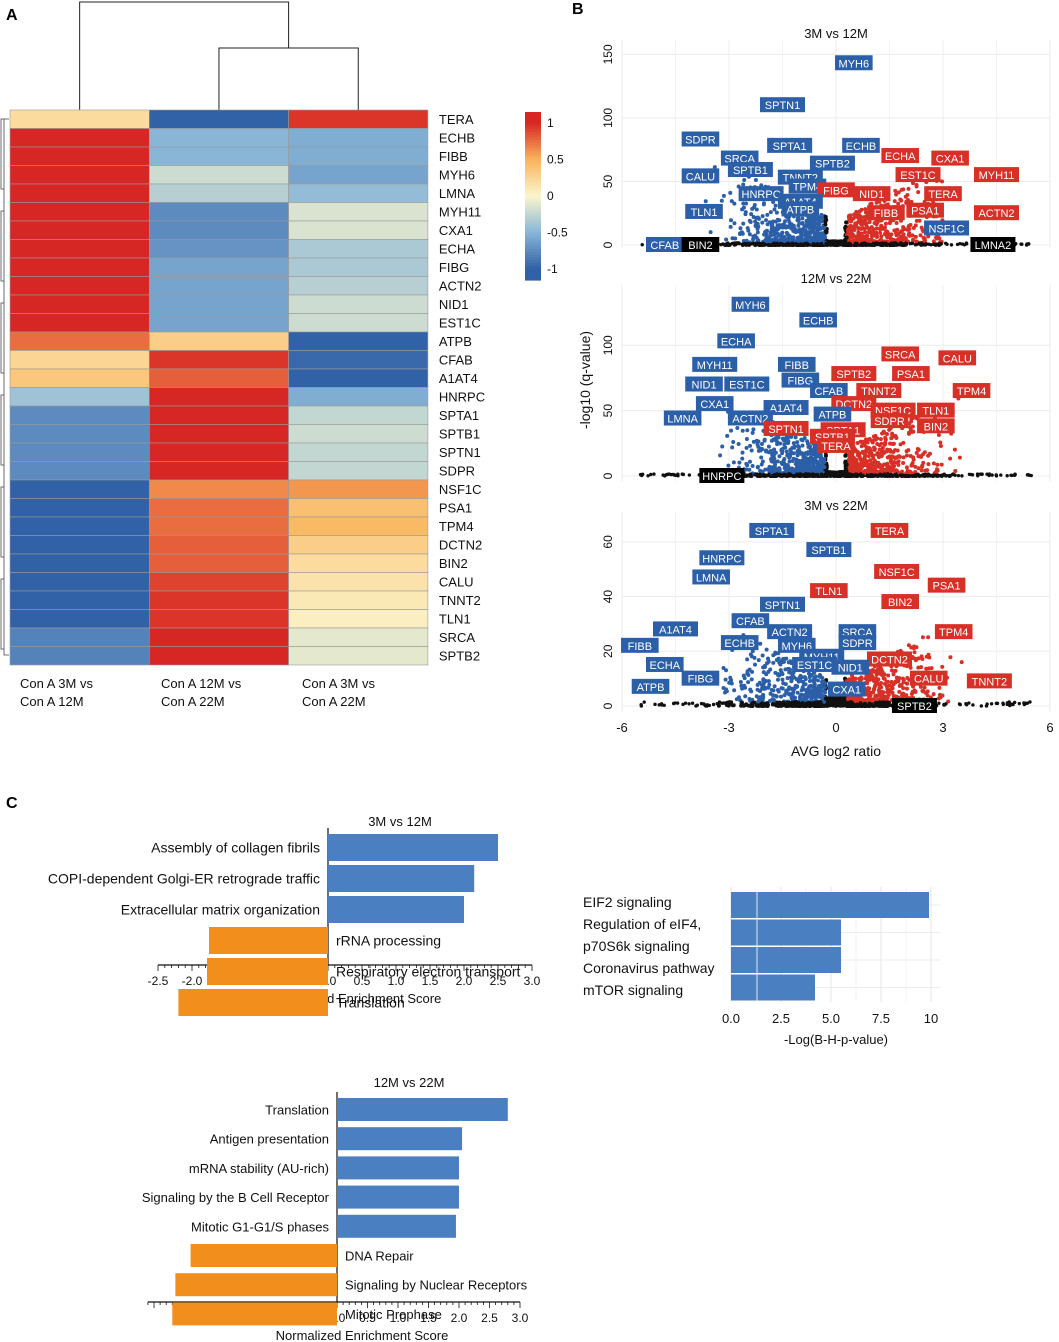  Describe the element at coordinates (651, 688) in the screenshot. I see `gene-label: ATPB` at that location.